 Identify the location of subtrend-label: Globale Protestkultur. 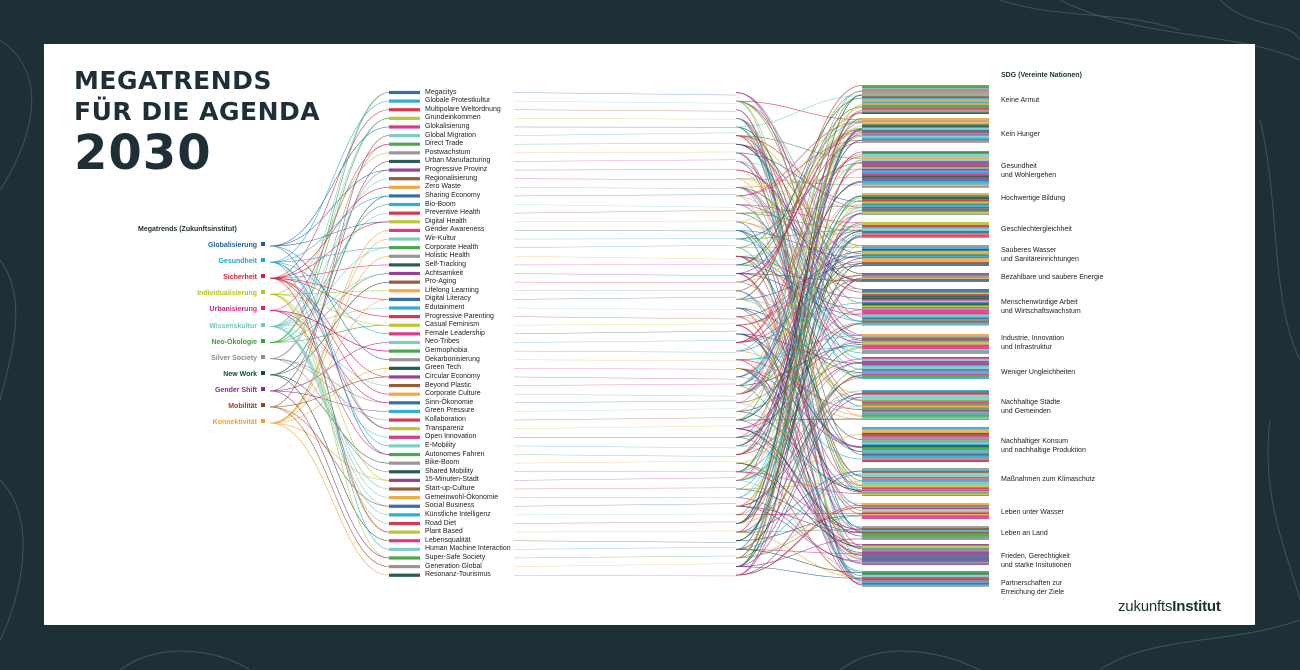
(458, 101).